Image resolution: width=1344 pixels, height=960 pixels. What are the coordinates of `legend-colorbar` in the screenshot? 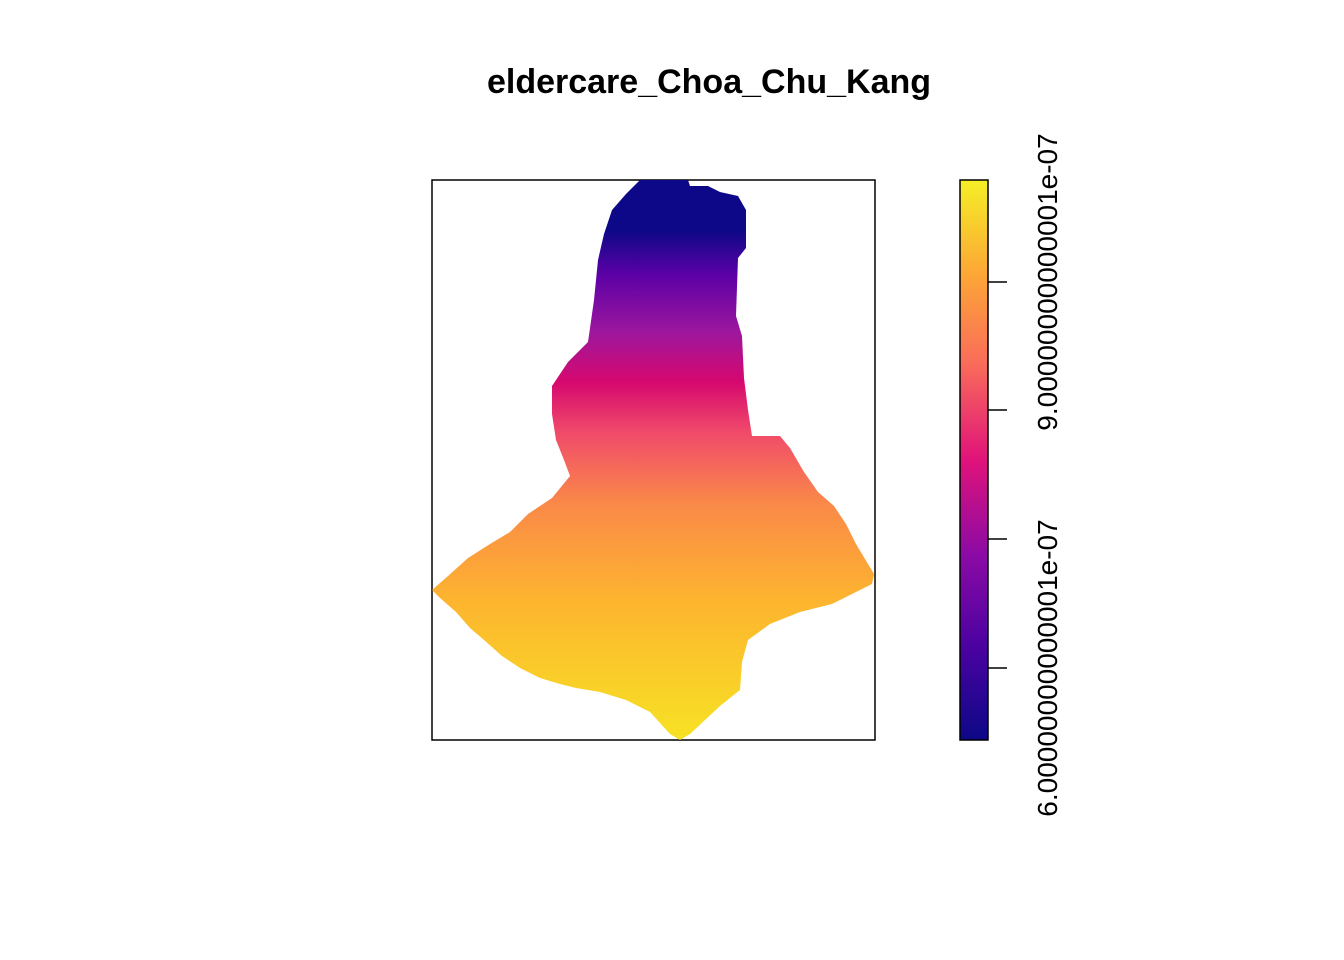 It's located at (974, 460).